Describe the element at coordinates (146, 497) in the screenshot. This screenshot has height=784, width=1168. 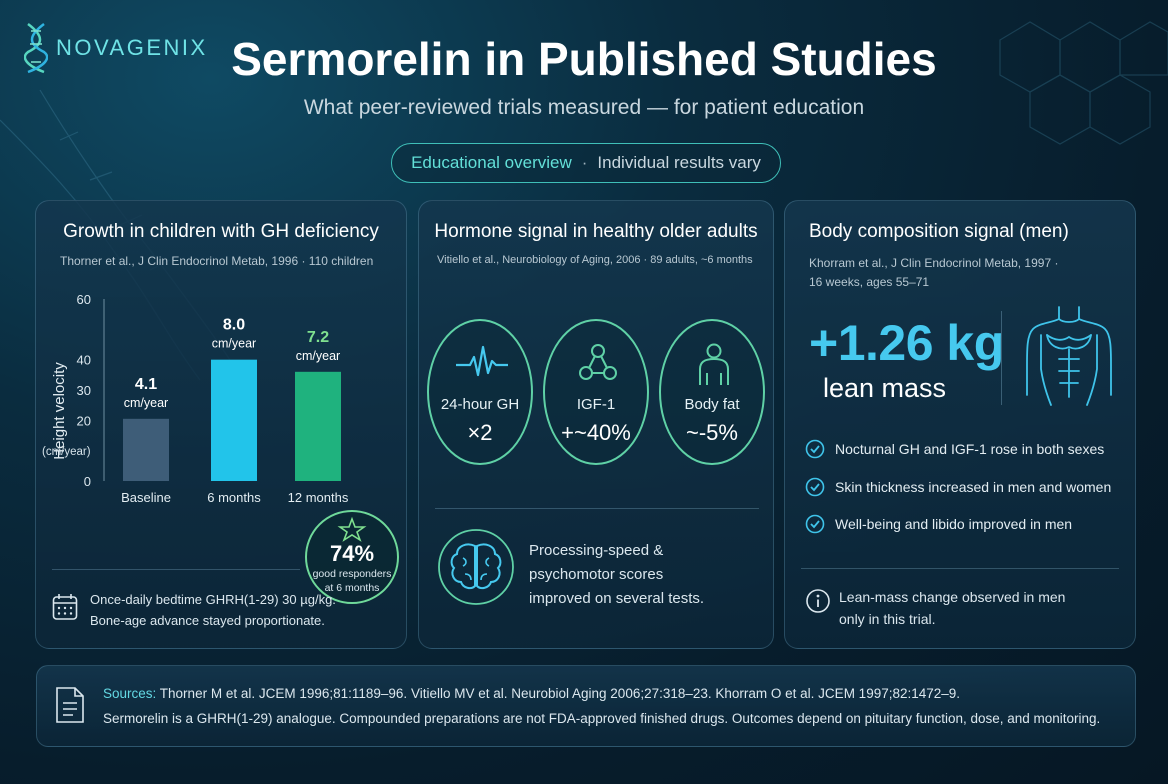
I see `x-tick-label: Baseline` at that location.